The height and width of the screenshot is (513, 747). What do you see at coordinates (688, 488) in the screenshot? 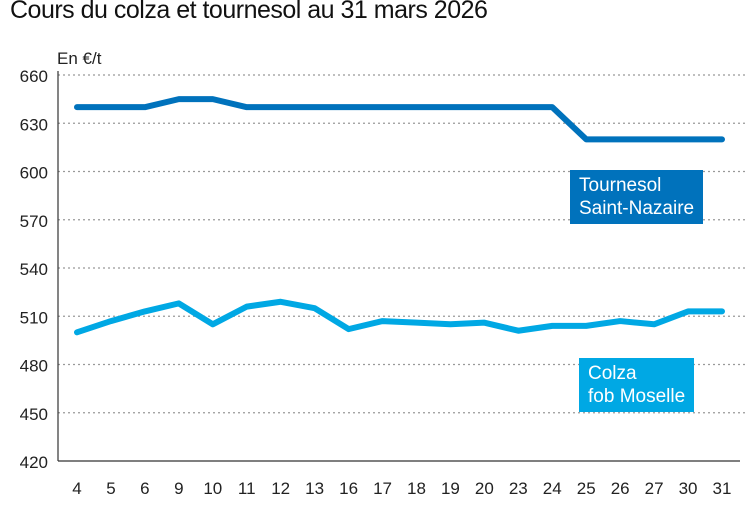
I see `x-tick-label: 30` at bounding box center [688, 488].